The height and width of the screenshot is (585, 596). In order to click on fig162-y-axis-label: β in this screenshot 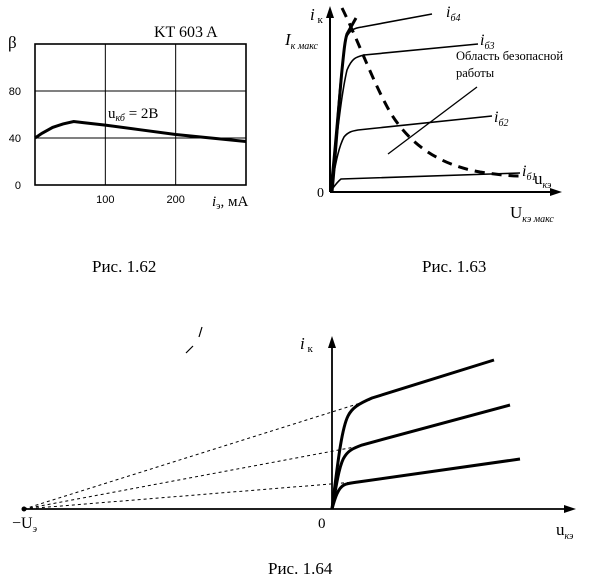, I will do `click(12, 42)`.